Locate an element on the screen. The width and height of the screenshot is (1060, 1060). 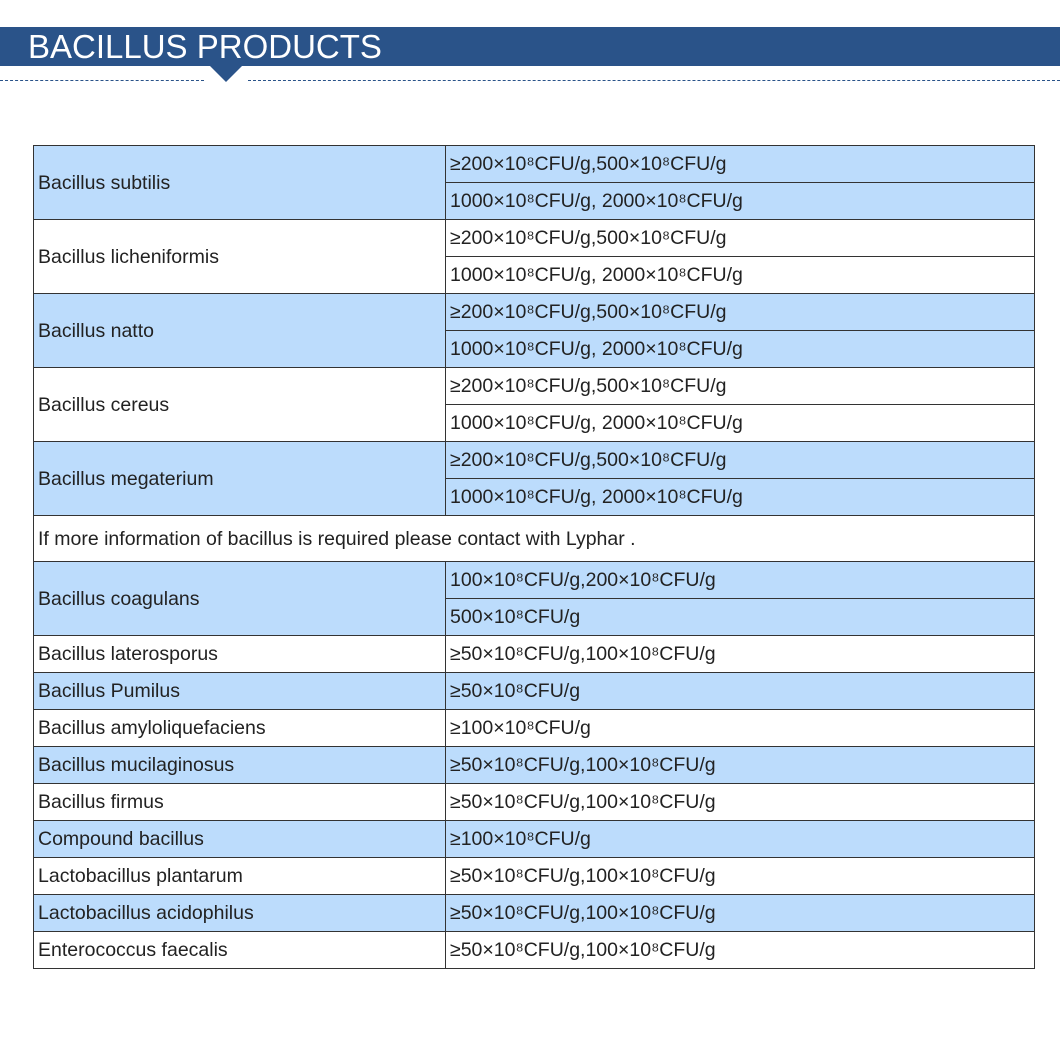
product-name: Enterococcus faecalis is located at coordinates (239, 950).